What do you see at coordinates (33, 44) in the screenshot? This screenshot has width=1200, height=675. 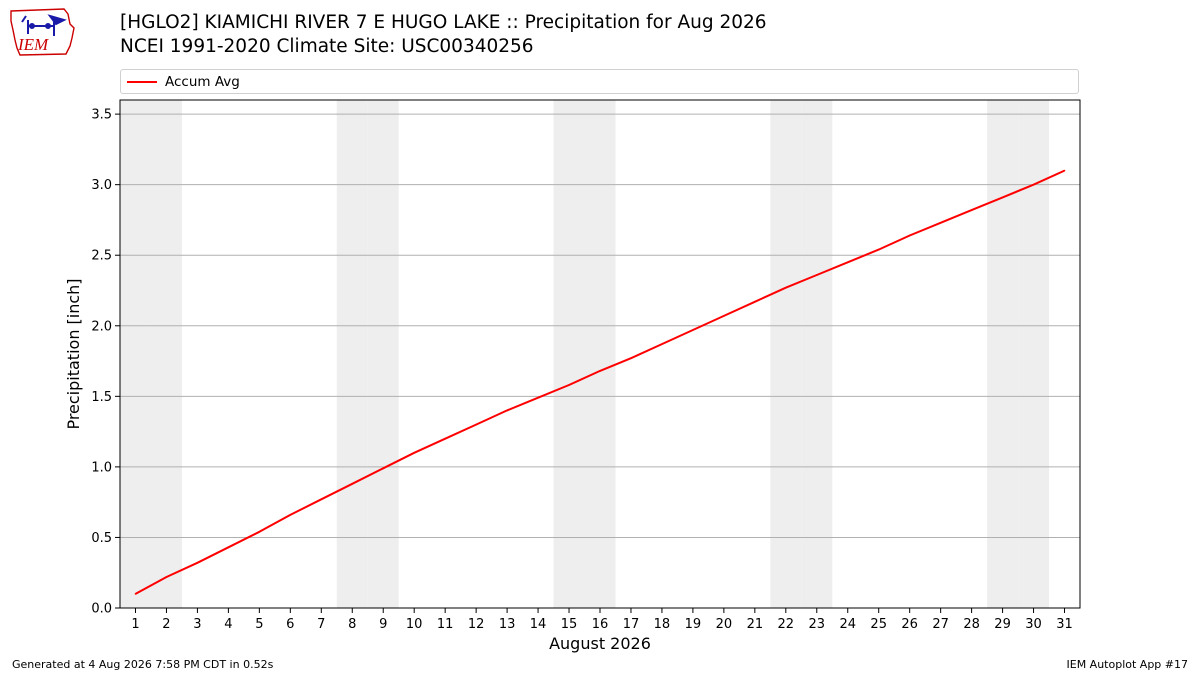 I see `logo-text: IEM` at bounding box center [33, 44].